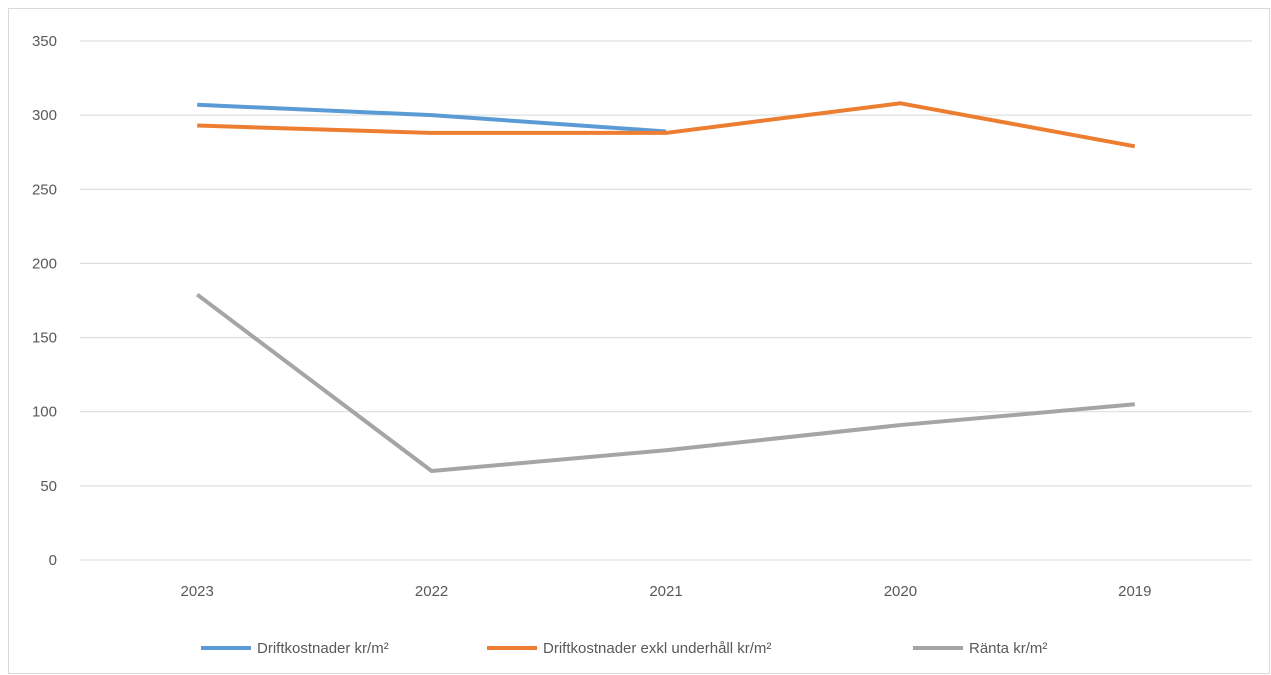  I want to click on x-tick-label: 2022, so click(431, 591).